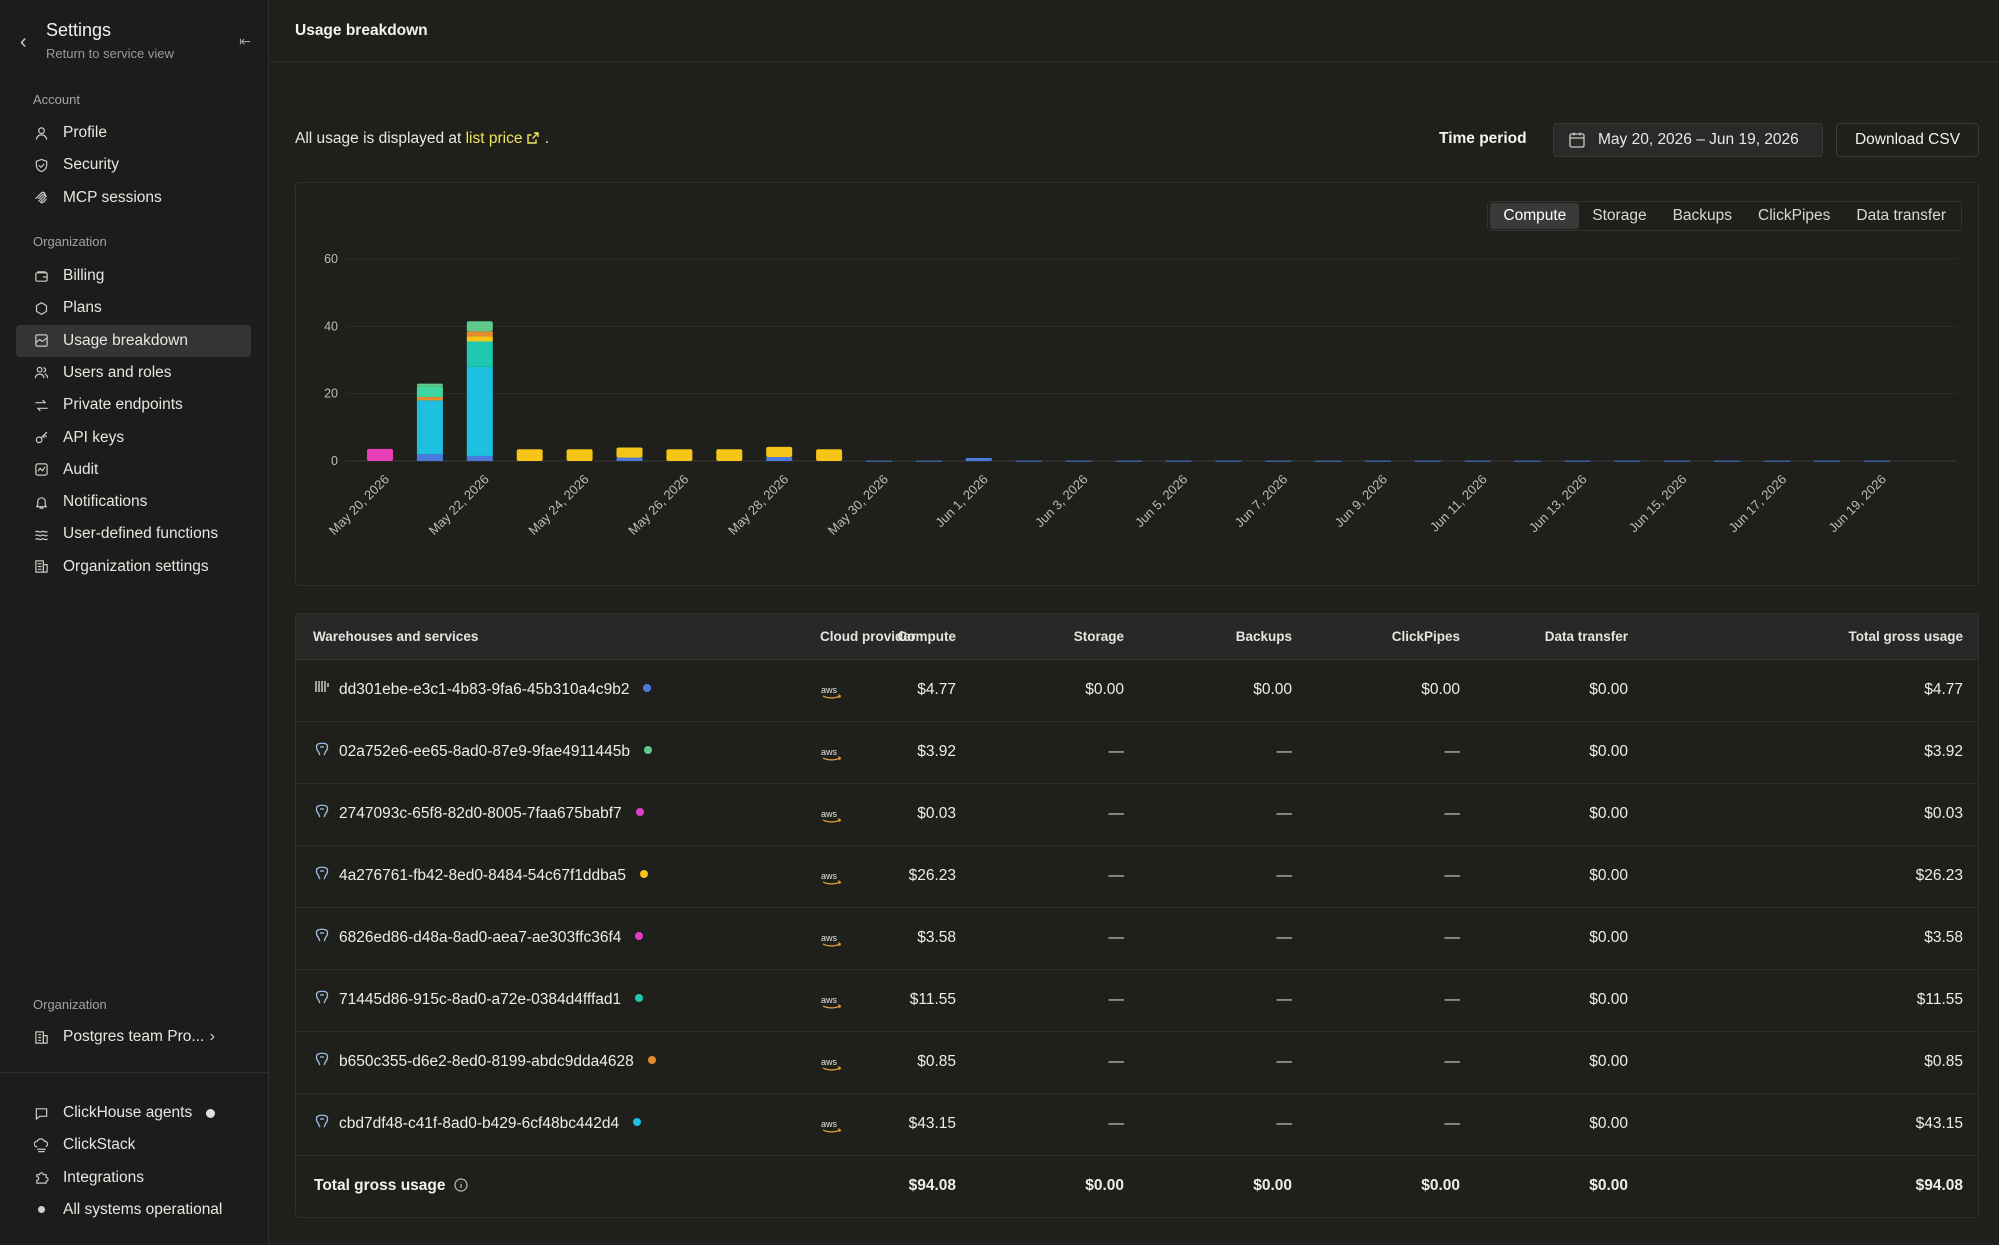  I want to click on sidebar-item-integrations: Integrations, so click(133, 1178).